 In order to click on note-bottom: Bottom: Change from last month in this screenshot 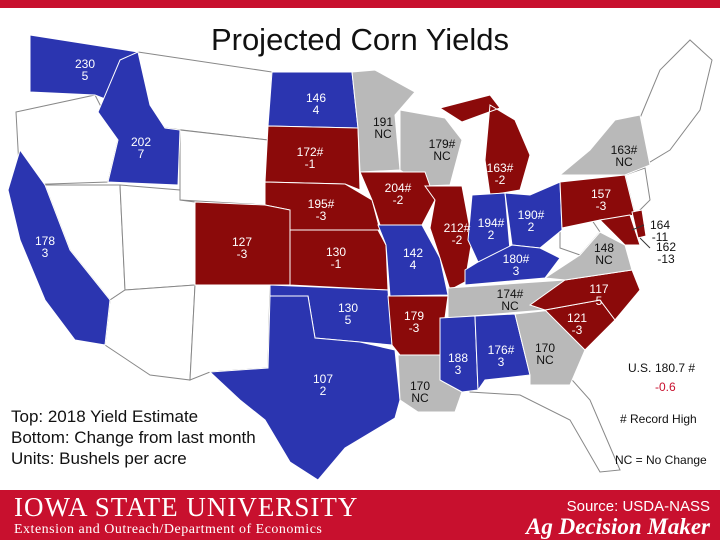, I will do `click(133, 437)`.